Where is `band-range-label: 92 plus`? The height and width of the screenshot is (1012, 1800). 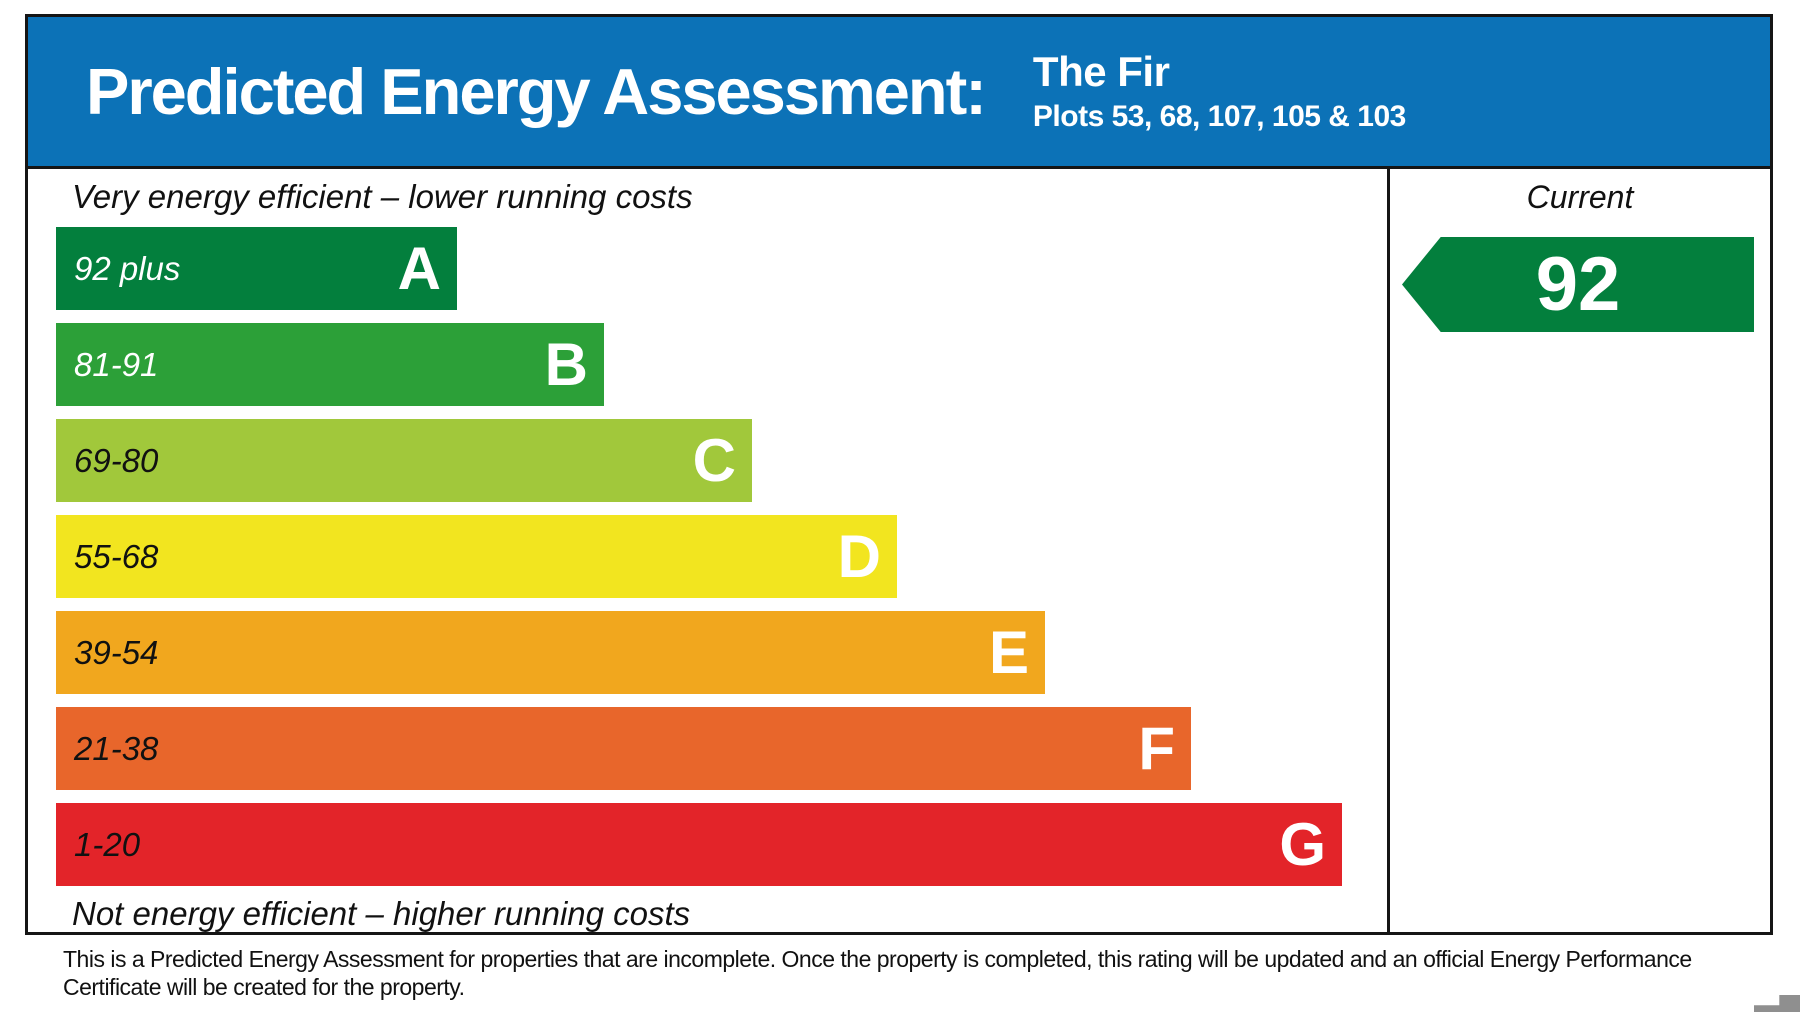
band-range-label: 92 plus is located at coordinates (127, 268).